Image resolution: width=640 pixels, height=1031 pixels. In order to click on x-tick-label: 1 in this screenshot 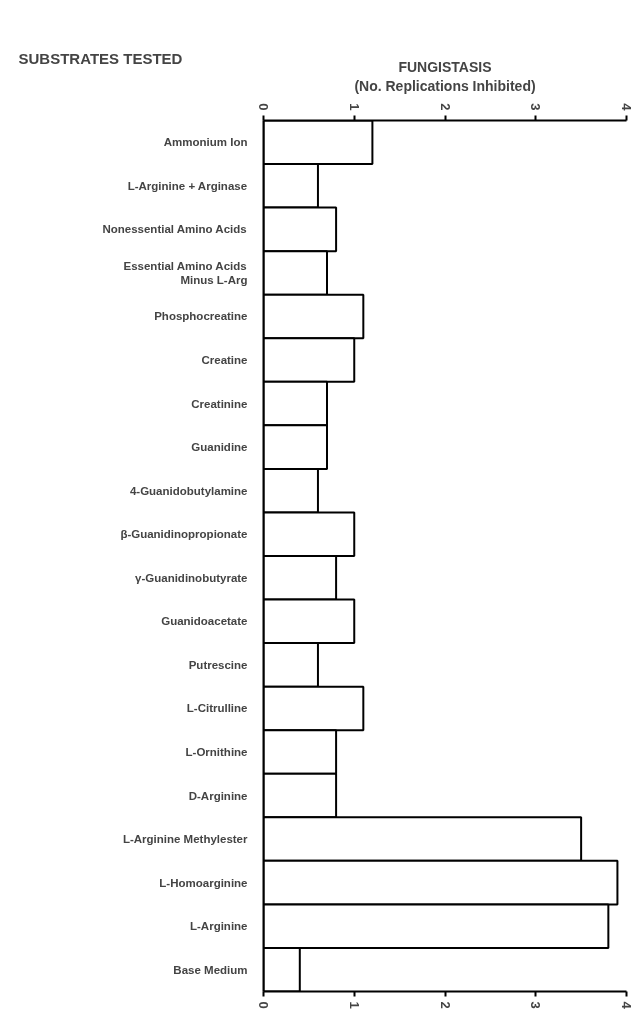, I will do `click(354, 1005)`.